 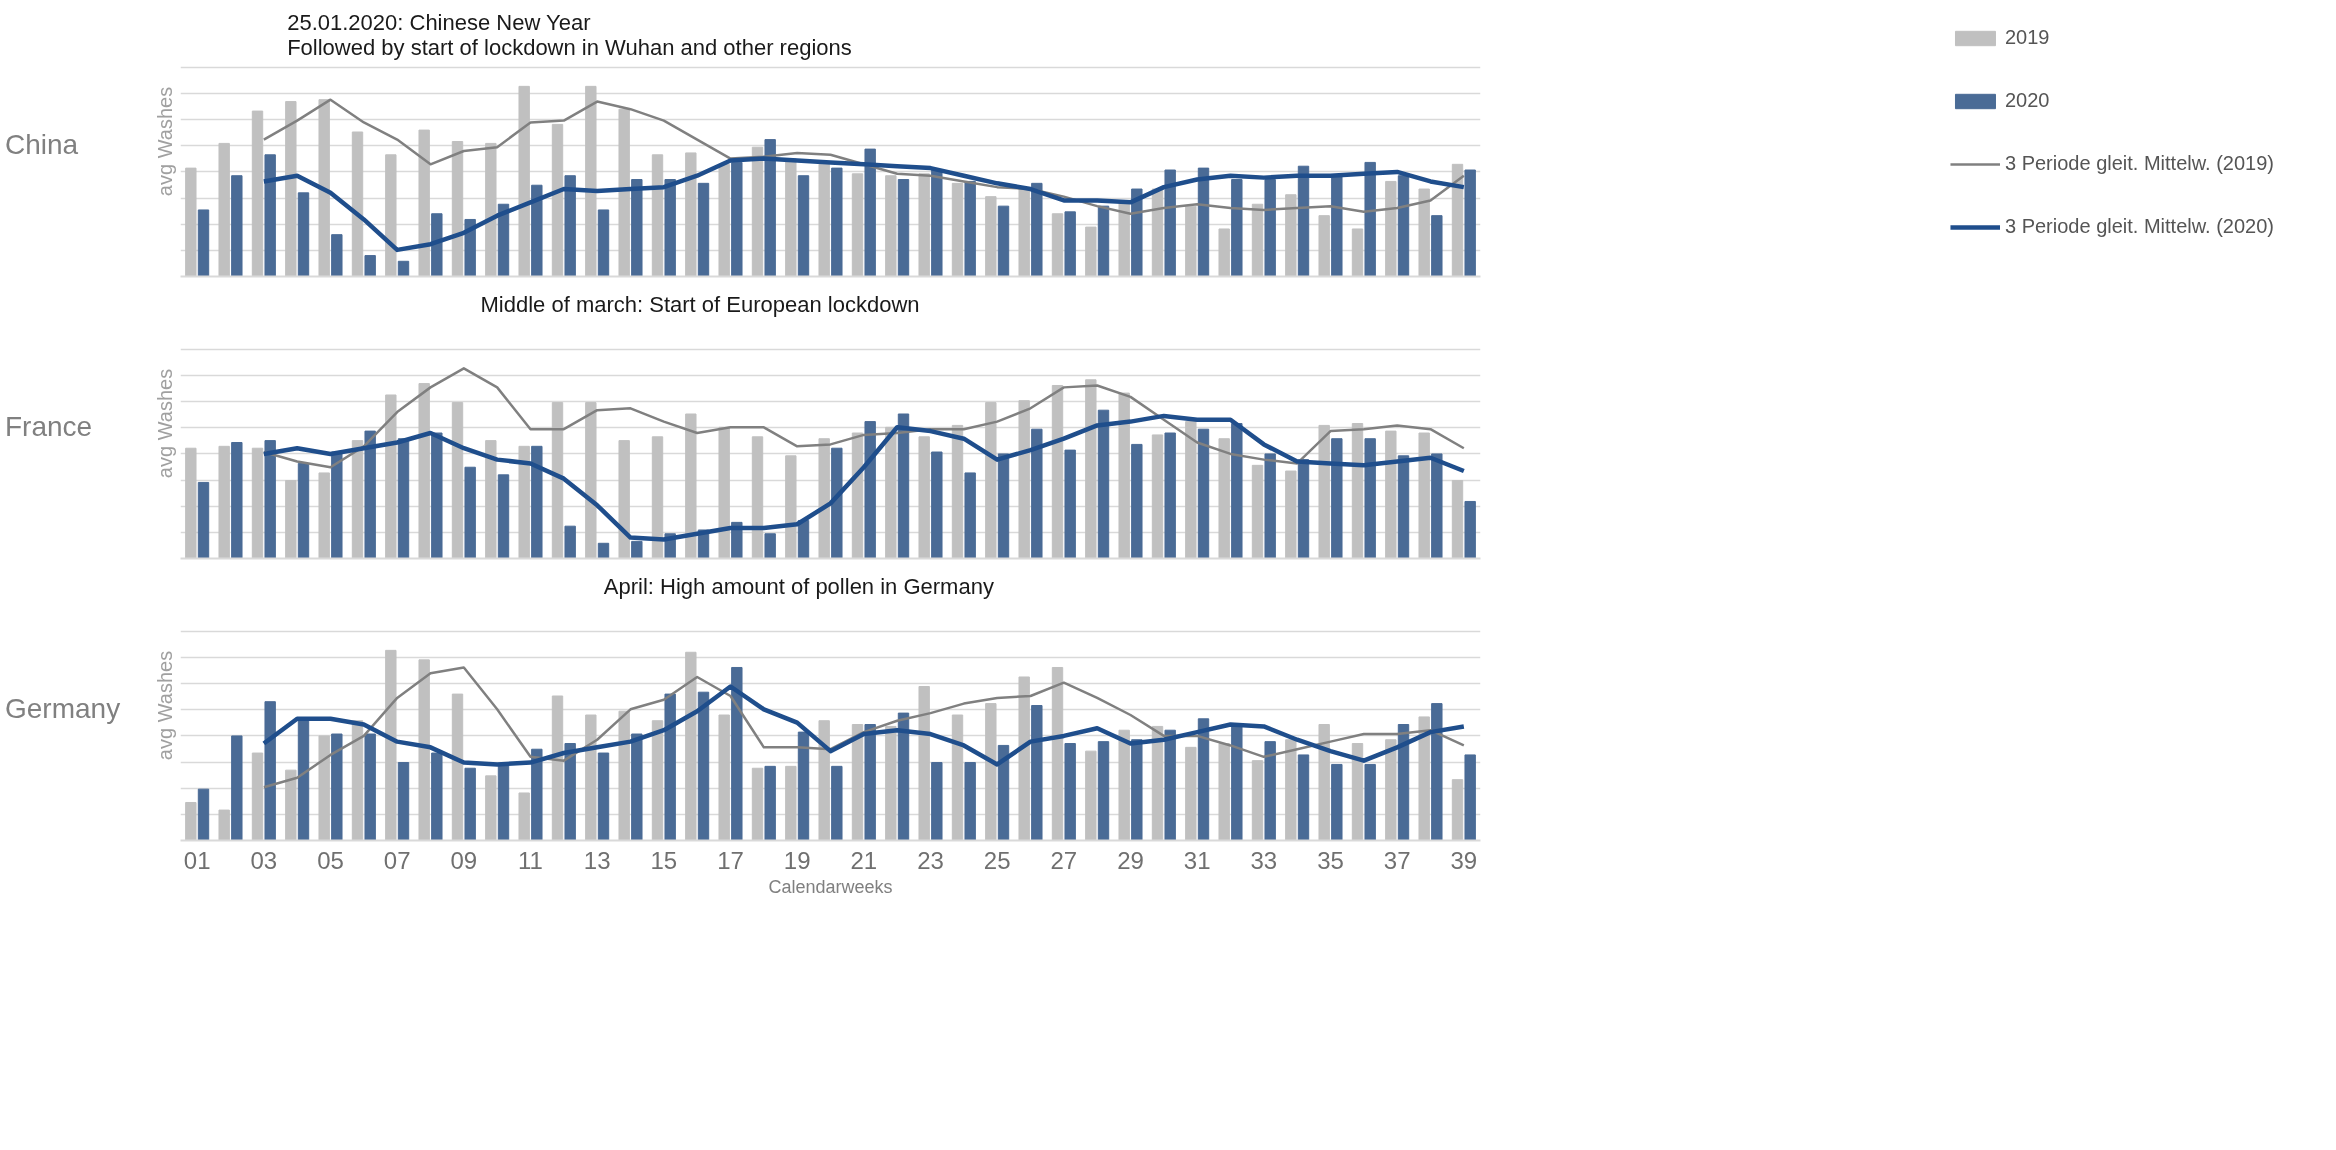 I want to click on x-tick-label: 29, so click(x=1130, y=860).